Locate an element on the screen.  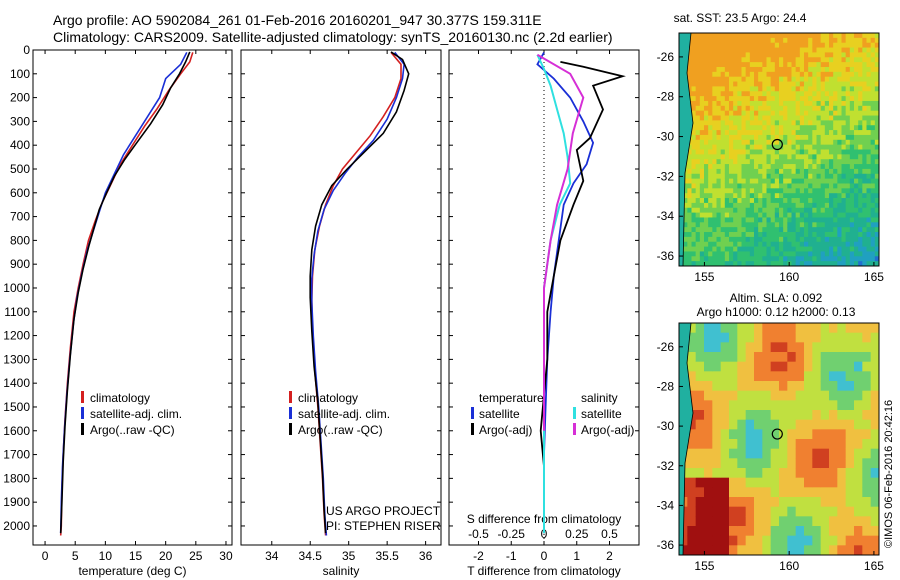
x-tick-label: 2 is located at coordinates (609, 556).